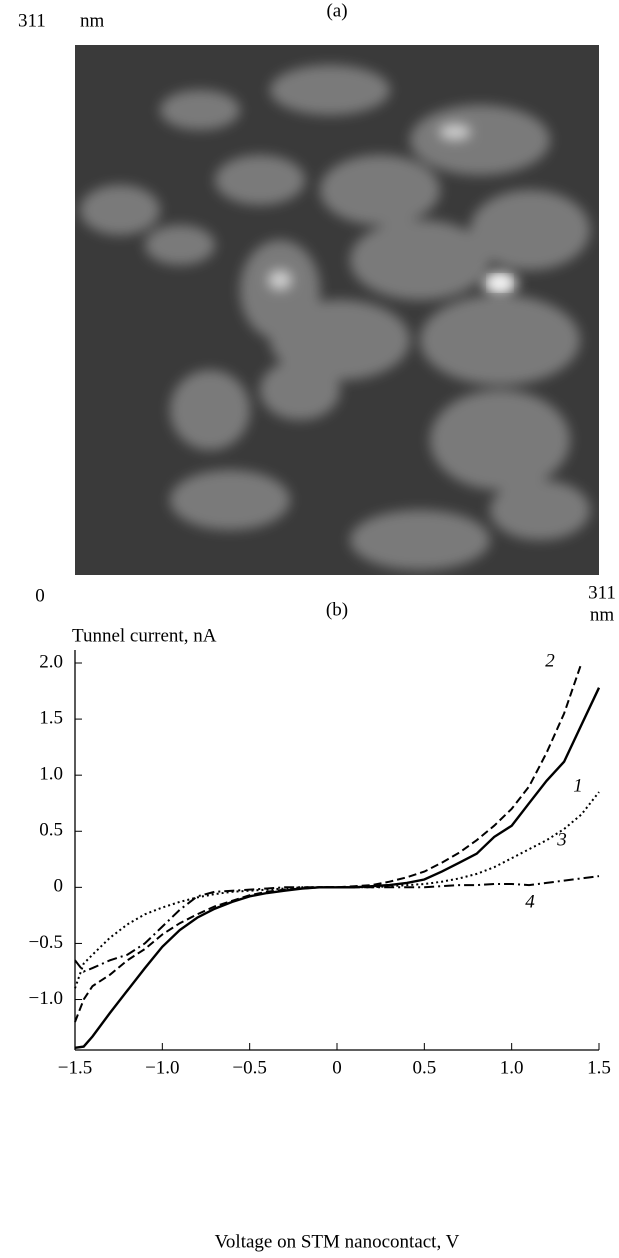 This screenshot has width=619, height=1258. What do you see at coordinates (336, 10) in the screenshot?
I see `panel-title: (a)` at bounding box center [336, 10].